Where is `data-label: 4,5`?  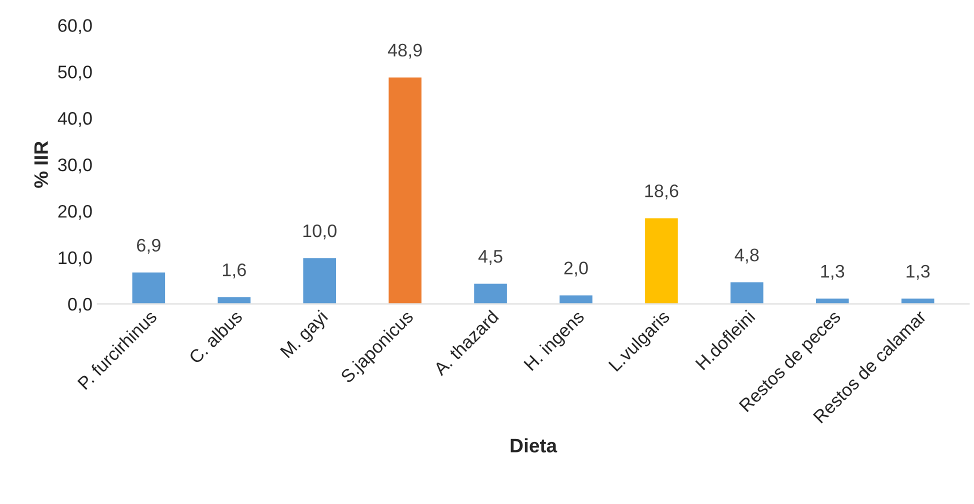 data-label: 4,5 is located at coordinates (490, 257).